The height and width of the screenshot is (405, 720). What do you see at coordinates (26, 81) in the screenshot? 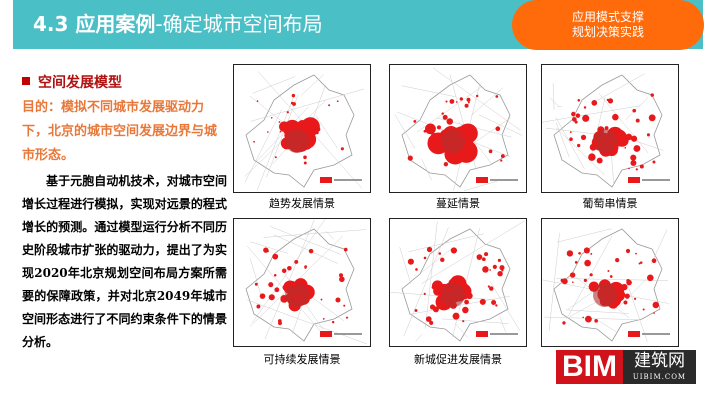
I see `bullet-square-icon` at bounding box center [26, 81].